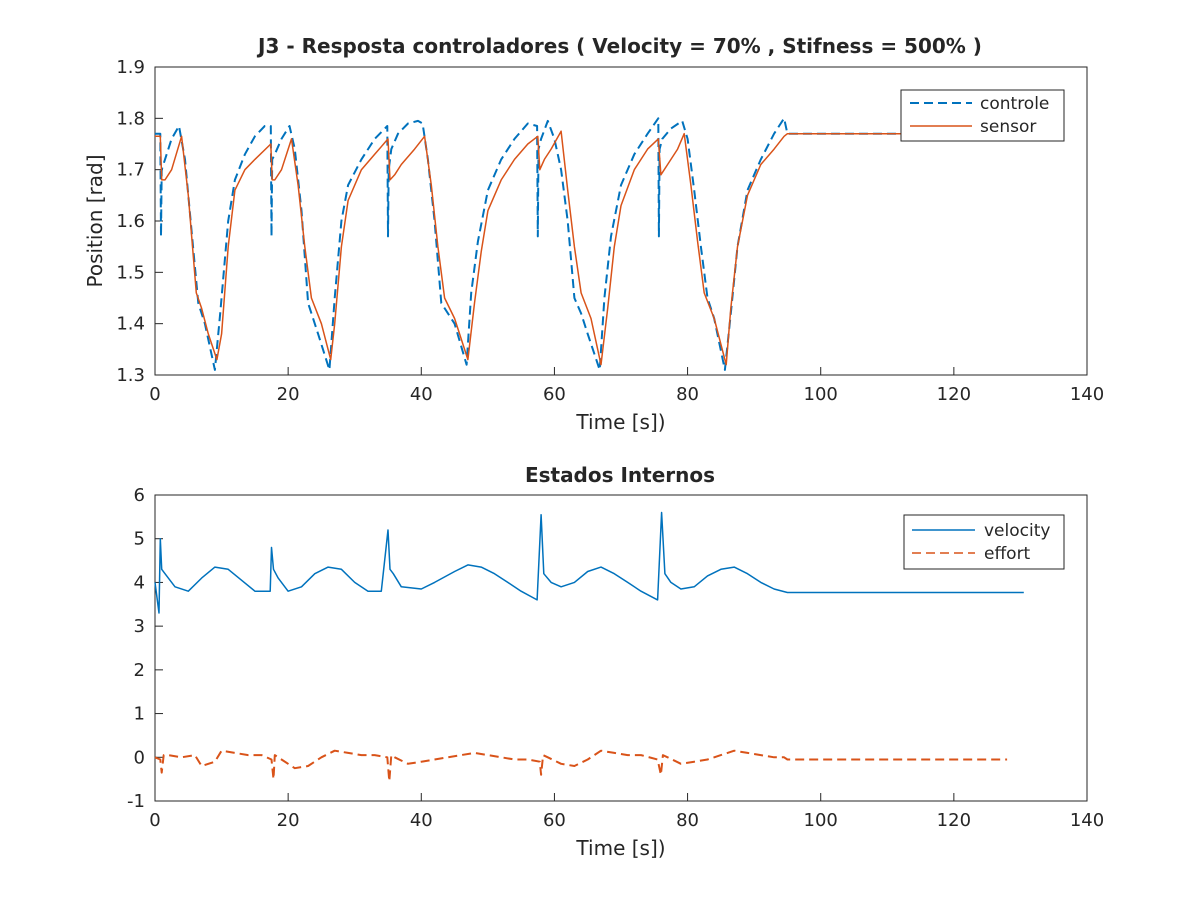 The height and width of the screenshot is (900, 1200). I want to click on bottom-y-tick-label: 0, so click(139, 757).